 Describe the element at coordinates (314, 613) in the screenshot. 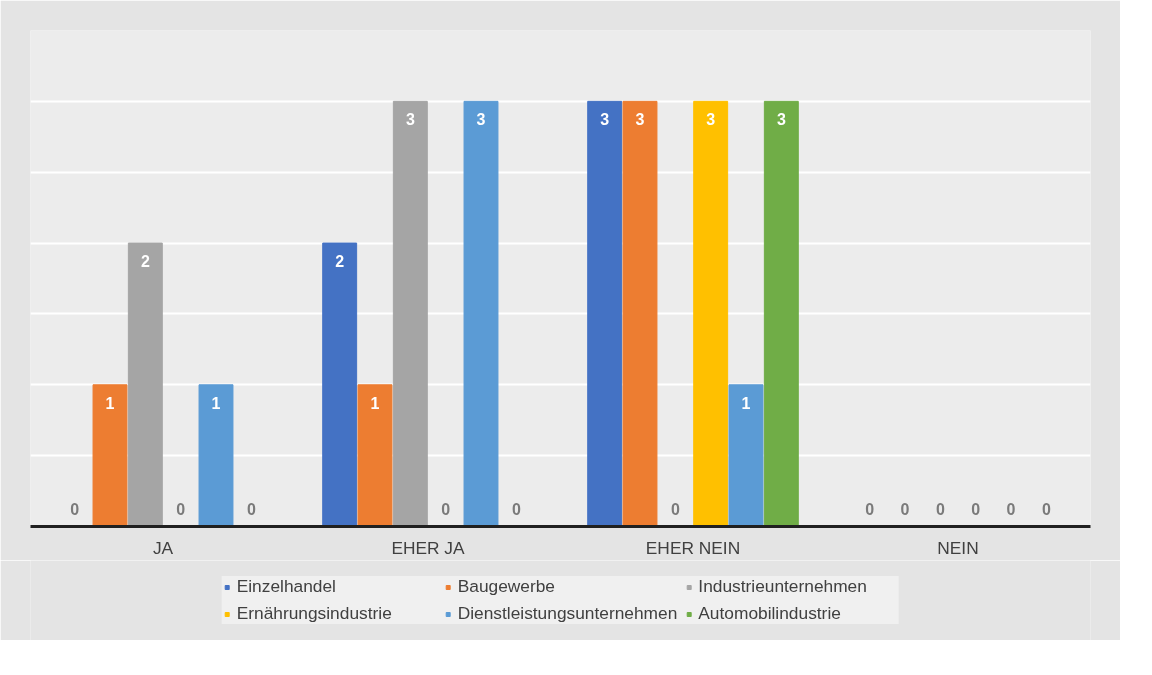

I see `legend-label: Ernährungsindustrie` at that location.